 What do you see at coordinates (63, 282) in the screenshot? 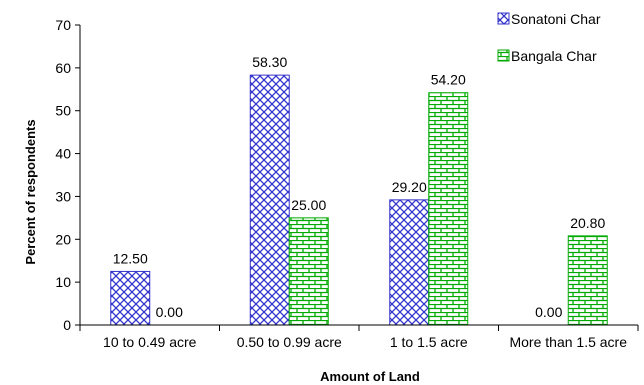
I see `y-tick-label-10: 10` at bounding box center [63, 282].